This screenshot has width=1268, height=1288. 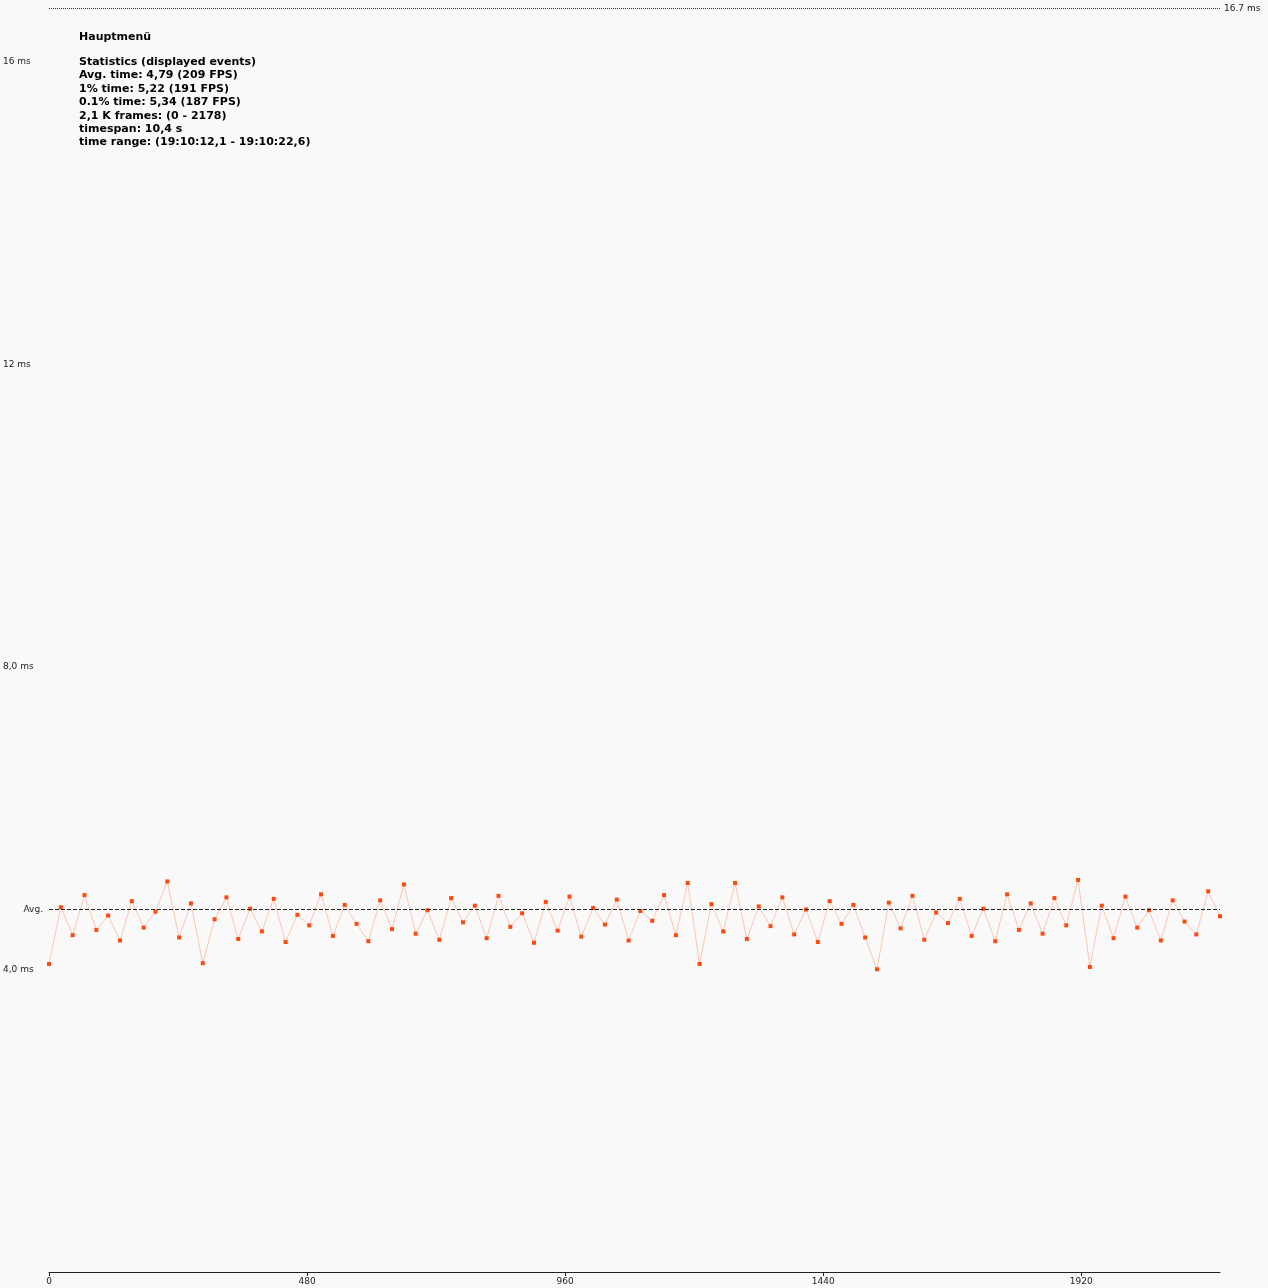 What do you see at coordinates (115, 36) in the screenshot?
I see `text: Hauptmenü` at bounding box center [115, 36].